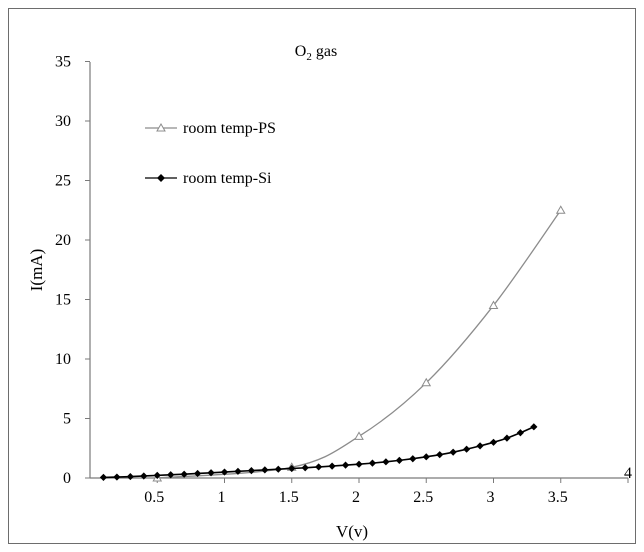 This screenshot has height=552, width=644. I want to click on x-tick-label: 2.5, so click(423, 497).